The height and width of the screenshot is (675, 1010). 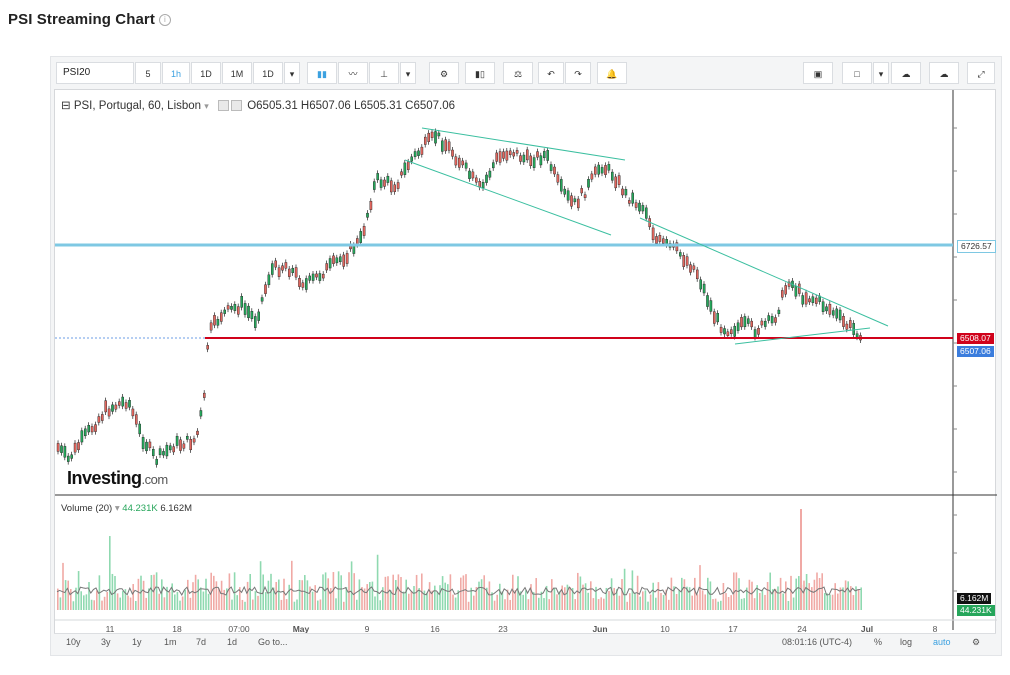 What do you see at coordinates (818, 73) in the screenshot?
I see `camera-icon: ▣` at bounding box center [818, 73].